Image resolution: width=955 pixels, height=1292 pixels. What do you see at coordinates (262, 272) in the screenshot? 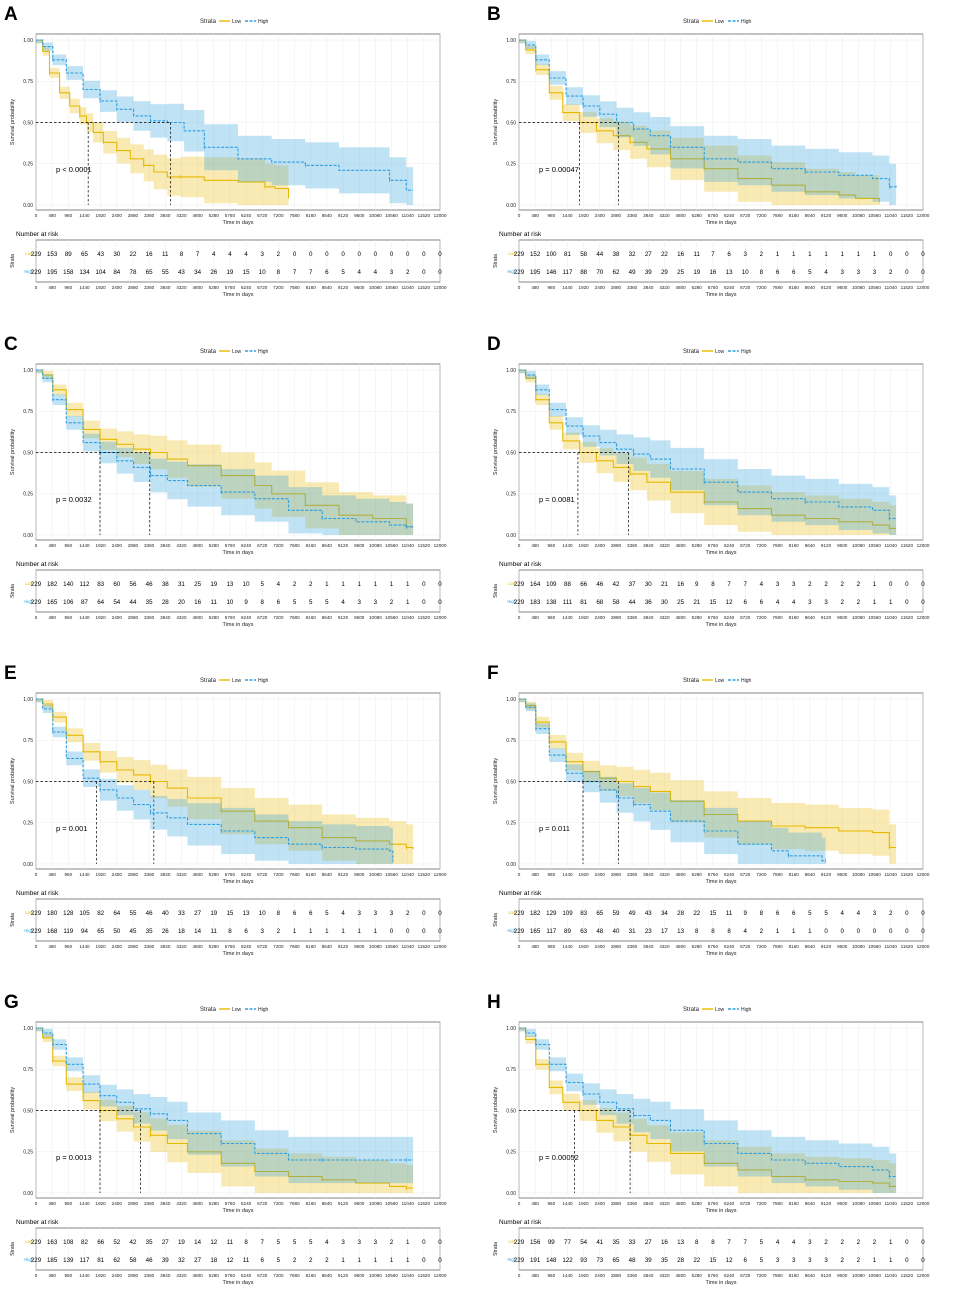
I see `risk-count: 10` at bounding box center [262, 272].